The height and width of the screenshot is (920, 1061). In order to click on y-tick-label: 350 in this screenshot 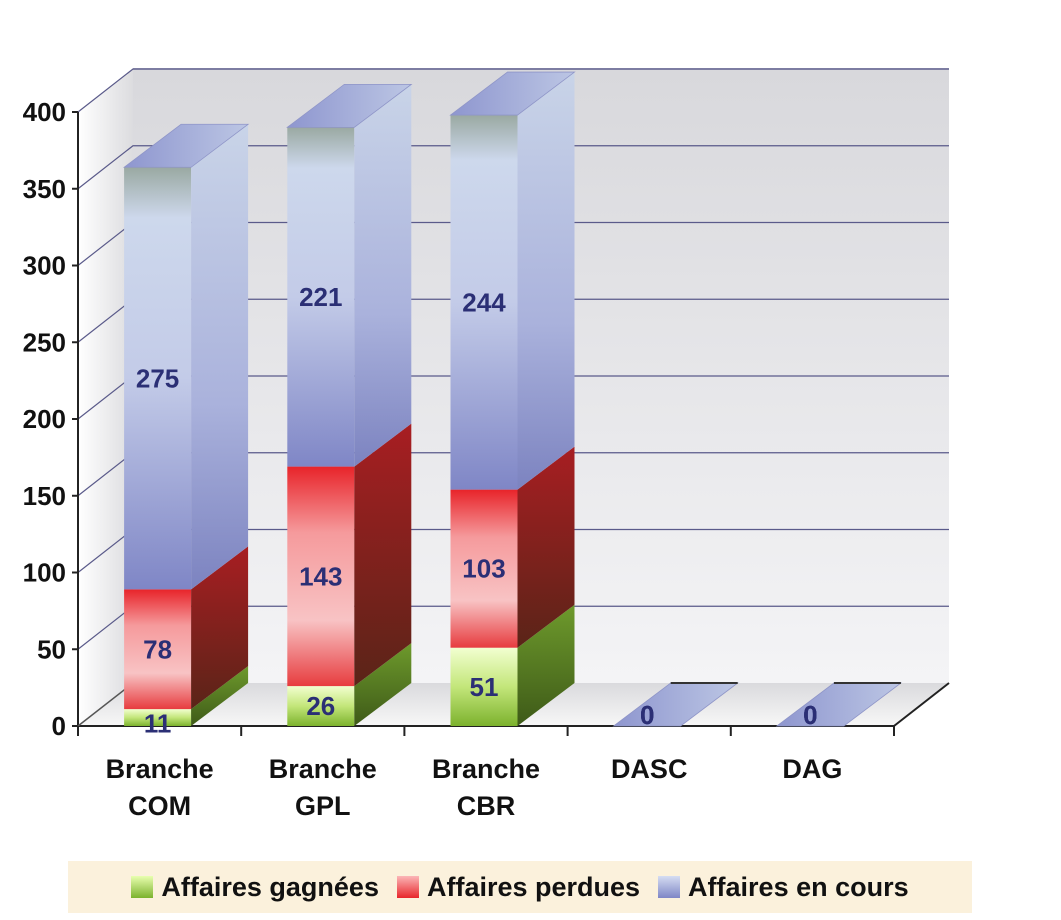, I will do `click(44, 189)`.